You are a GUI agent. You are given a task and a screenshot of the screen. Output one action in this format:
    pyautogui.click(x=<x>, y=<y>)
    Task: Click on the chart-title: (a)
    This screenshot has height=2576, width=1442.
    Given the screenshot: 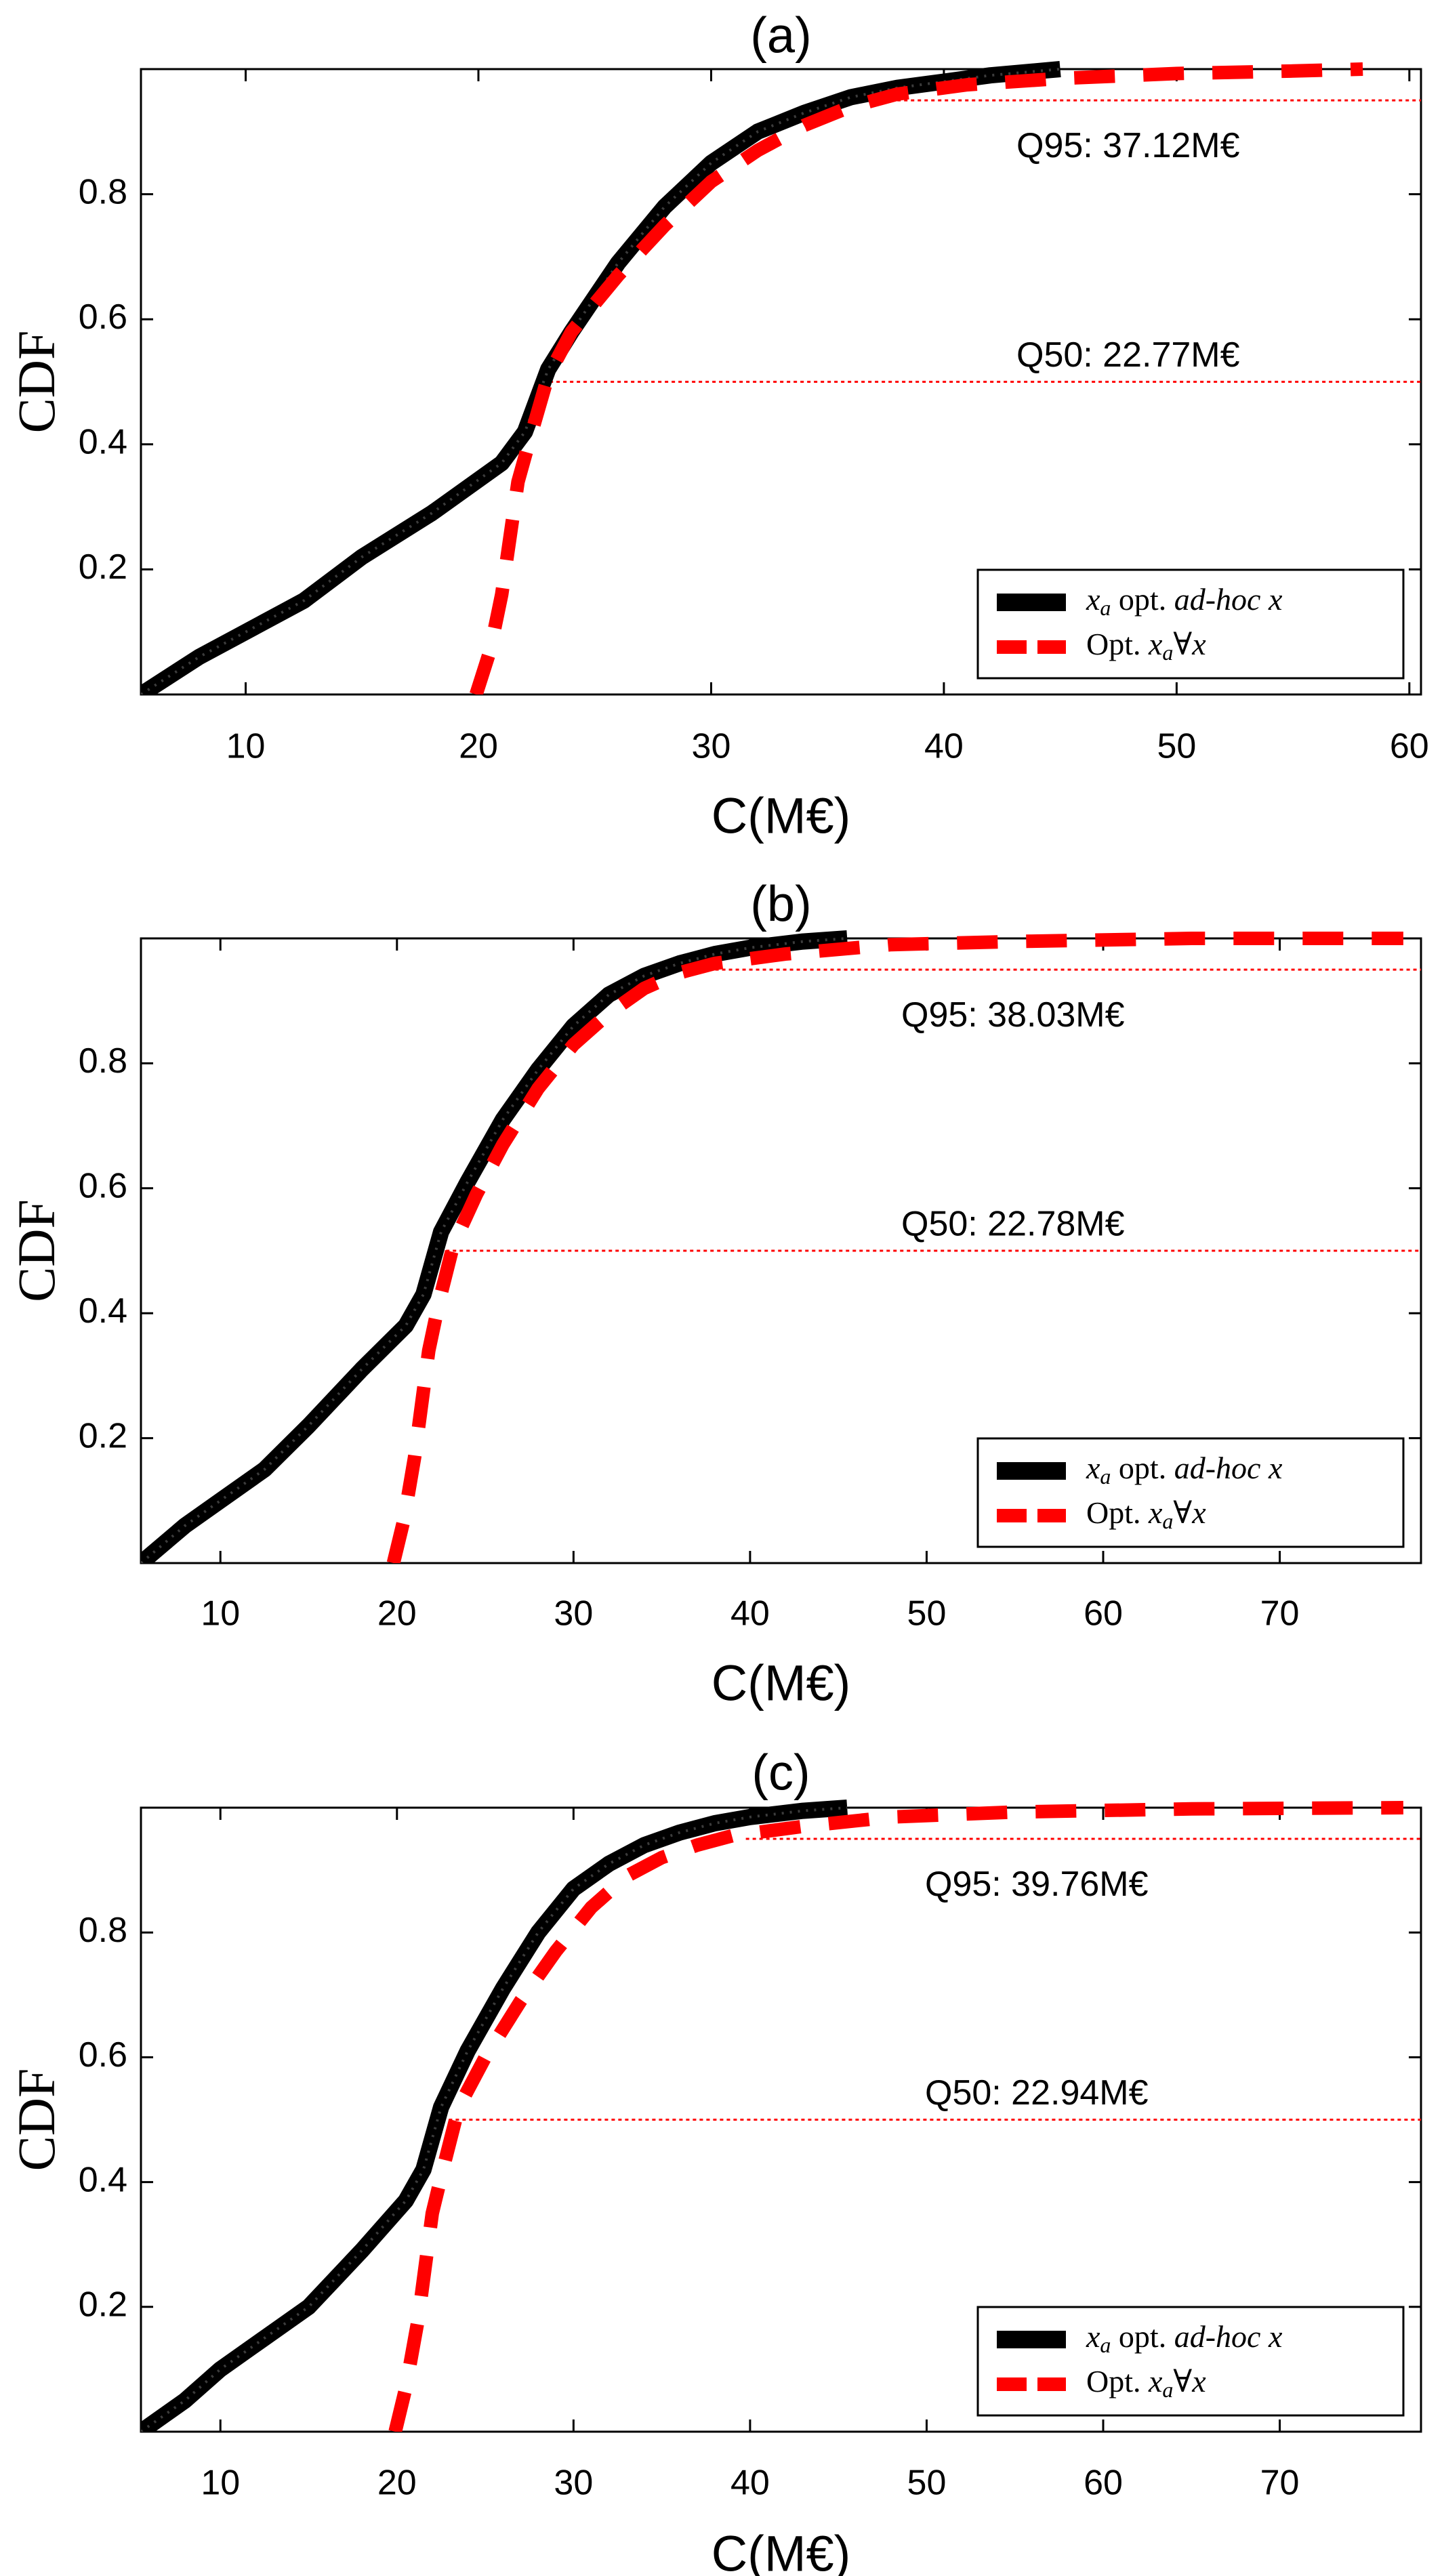 What is the action you would take?
    pyautogui.click(x=780, y=35)
    